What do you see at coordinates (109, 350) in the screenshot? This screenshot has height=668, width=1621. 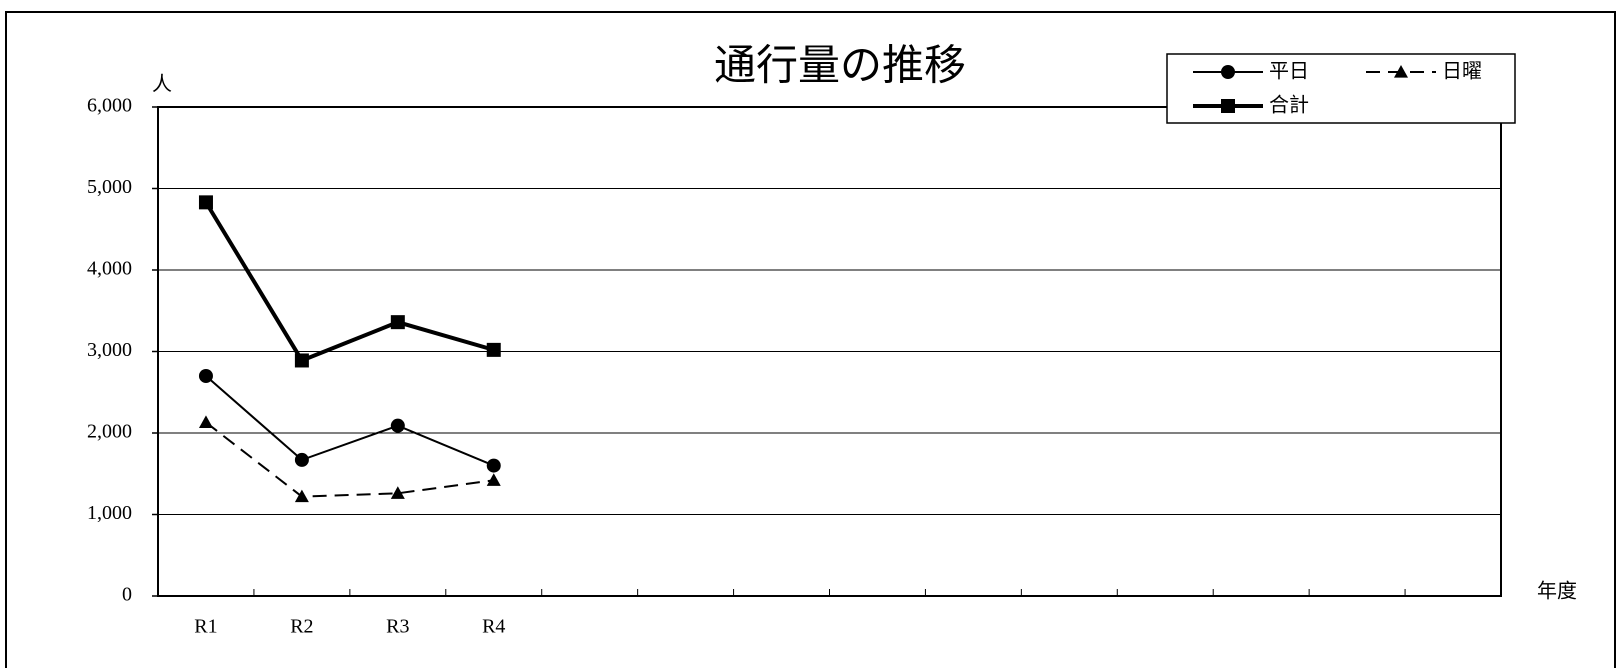 I see `y-tick-label: 3,000` at bounding box center [109, 350].